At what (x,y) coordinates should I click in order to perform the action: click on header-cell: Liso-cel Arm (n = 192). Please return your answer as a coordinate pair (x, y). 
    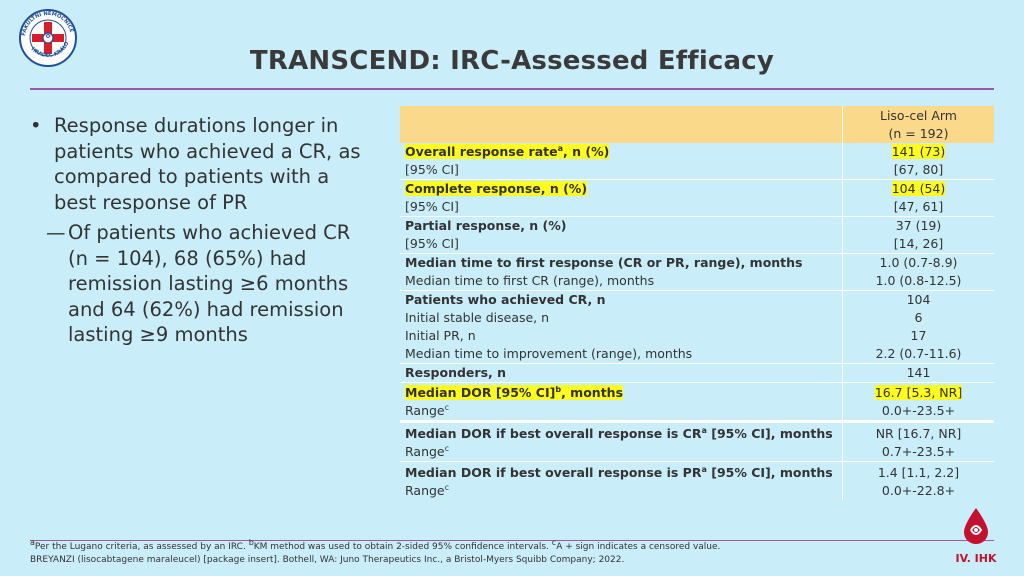
    Looking at the image, I should click on (917, 124).